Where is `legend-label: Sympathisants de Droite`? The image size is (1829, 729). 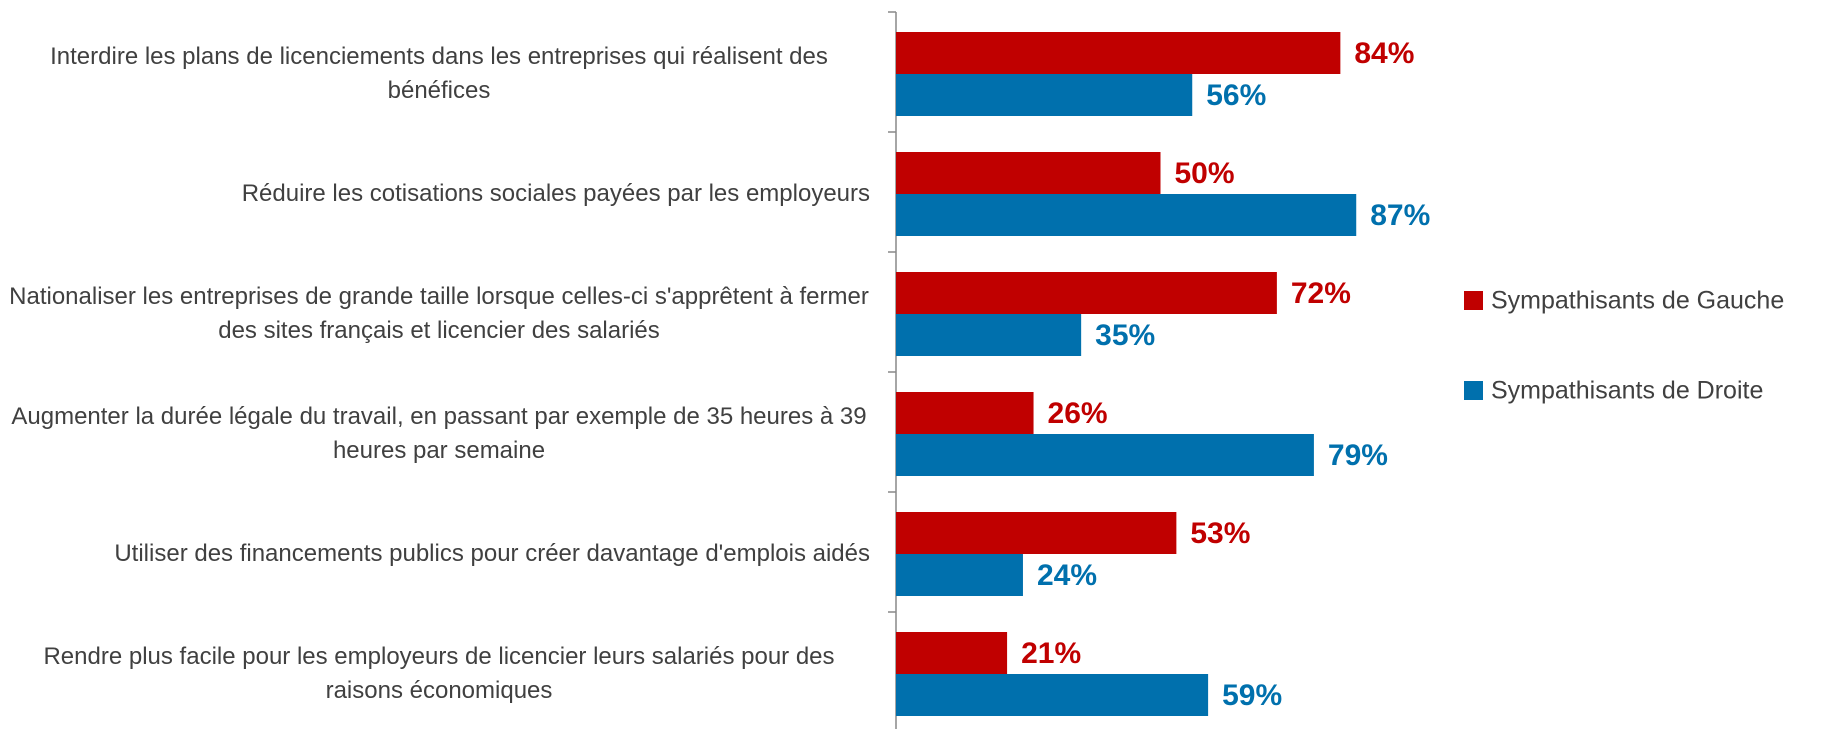 legend-label: Sympathisants de Droite is located at coordinates (1627, 391).